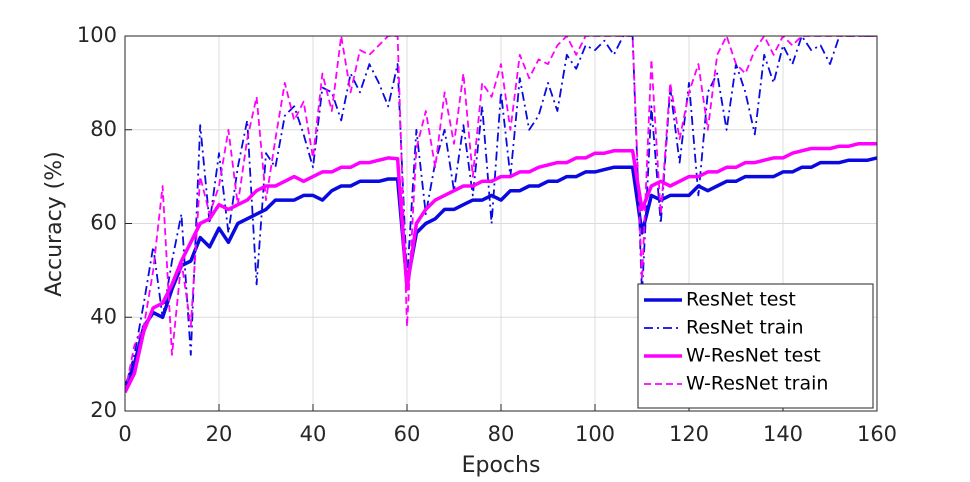 The height and width of the screenshot is (482, 970). Describe the element at coordinates (103, 316) in the screenshot. I see `y-tick-label: 40` at that location.